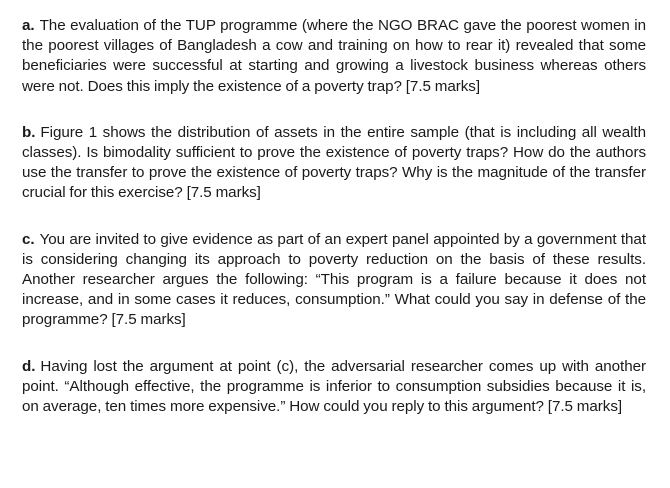 This screenshot has height=488, width=670. I want to click on question-b-label: b., so click(29, 132).